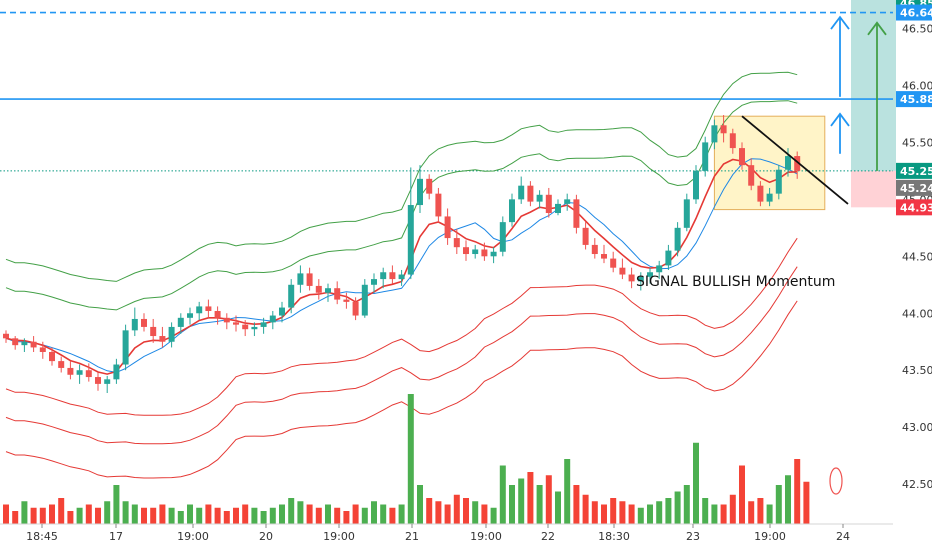 Image resolution: width=932 pixels, height=550 pixels. I want to click on x-tick-label: 18:30, so click(614, 536).